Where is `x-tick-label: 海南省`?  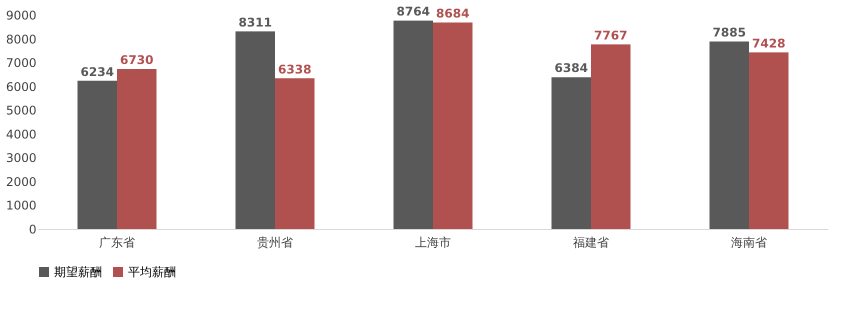
x-tick-label: 海南省 is located at coordinates (749, 243).